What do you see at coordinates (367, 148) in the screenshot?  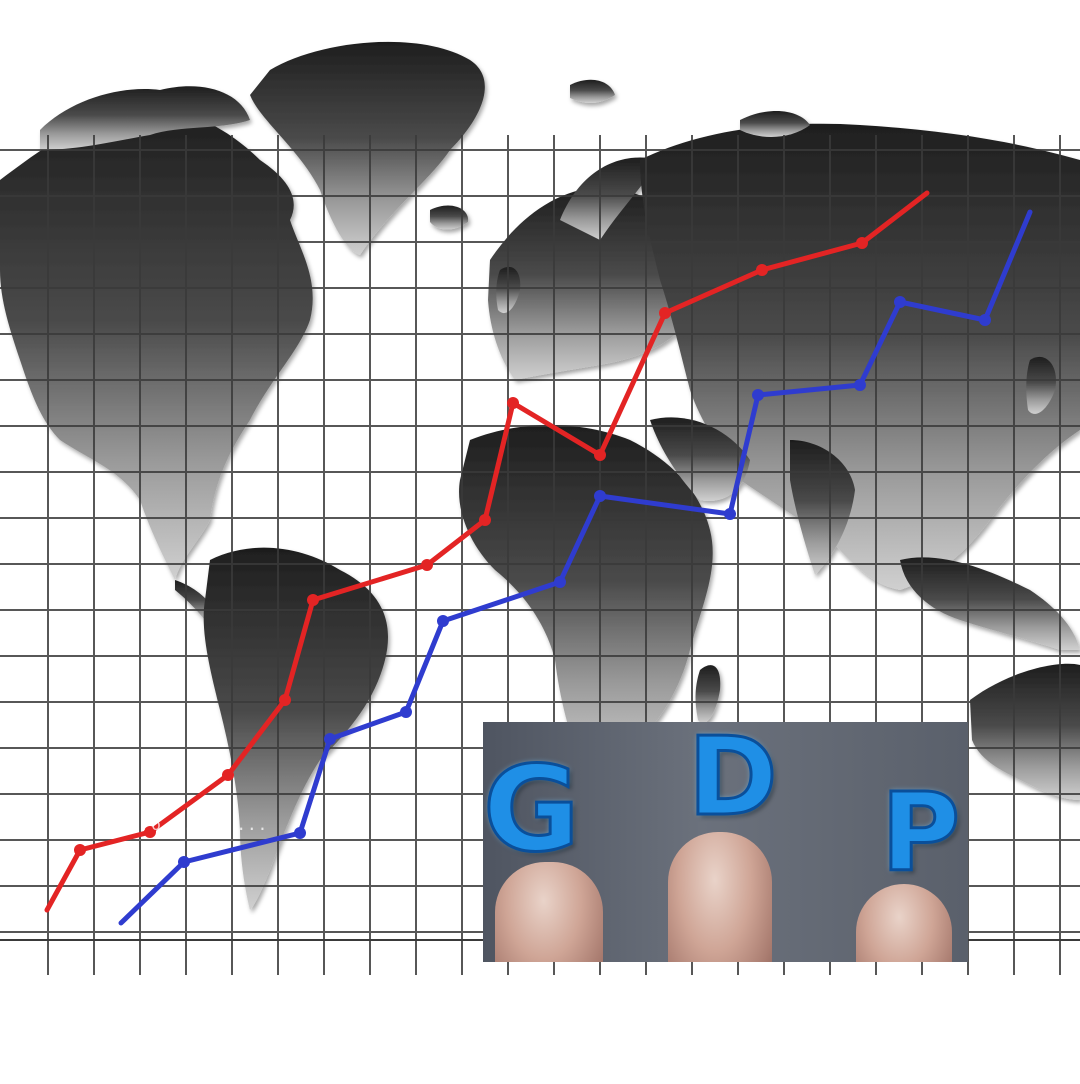 I see `greenland-shape` at bounding box center [367, 148].